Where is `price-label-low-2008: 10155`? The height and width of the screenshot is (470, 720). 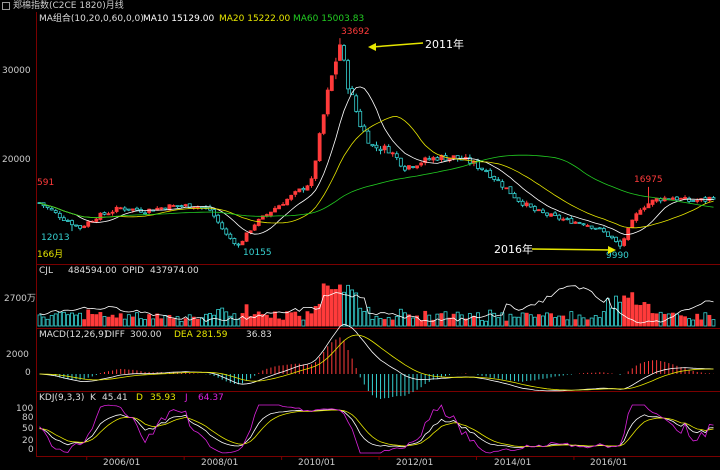 price-label-low-2008: 10155 is located at coordinates (257, 253).